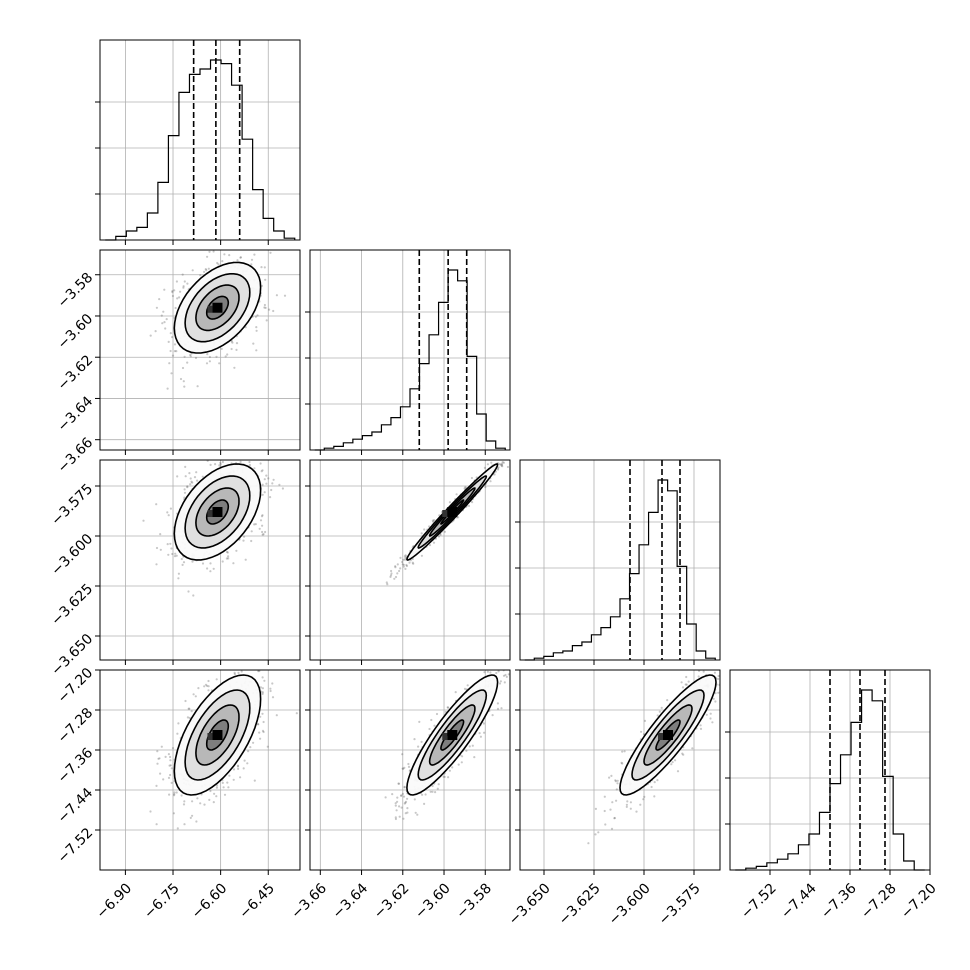  I want to click on panel-content, so click(200, 350).